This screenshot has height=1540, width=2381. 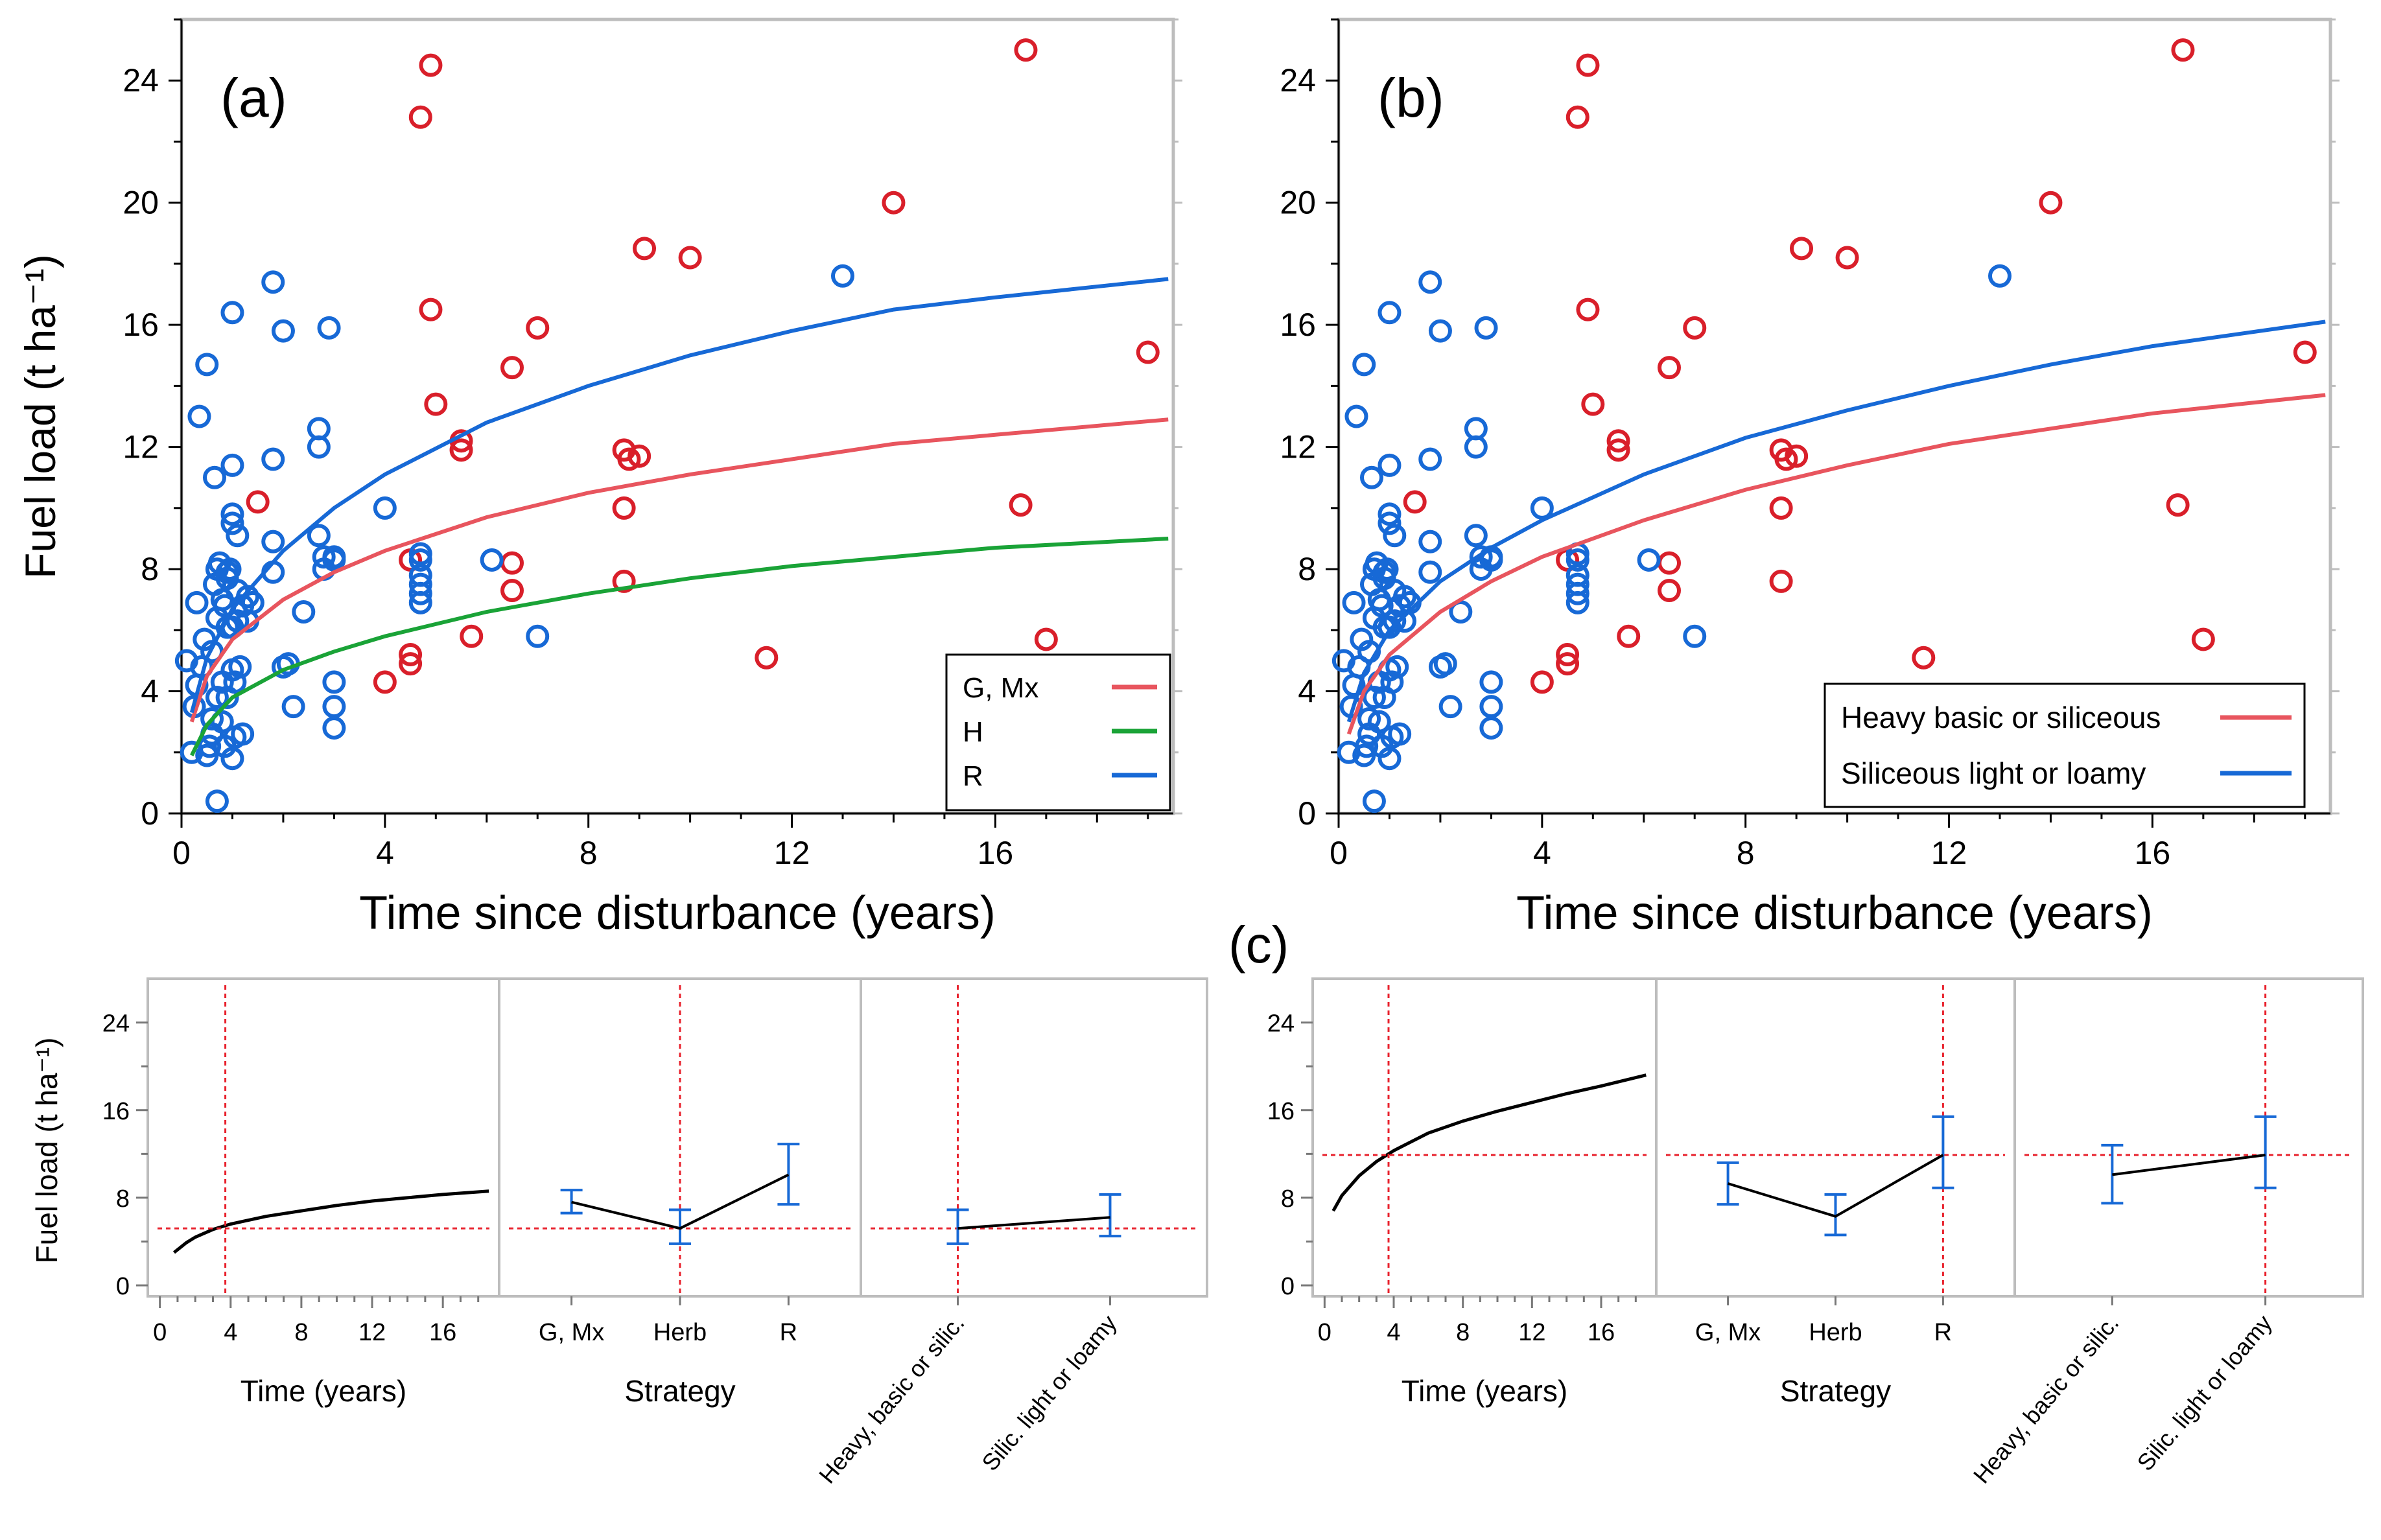 What do you see at coordinates (1835, 1333) in the screenshot?
I see `strategy-tick-label: Herb` at bounding box center [1835, 1333].